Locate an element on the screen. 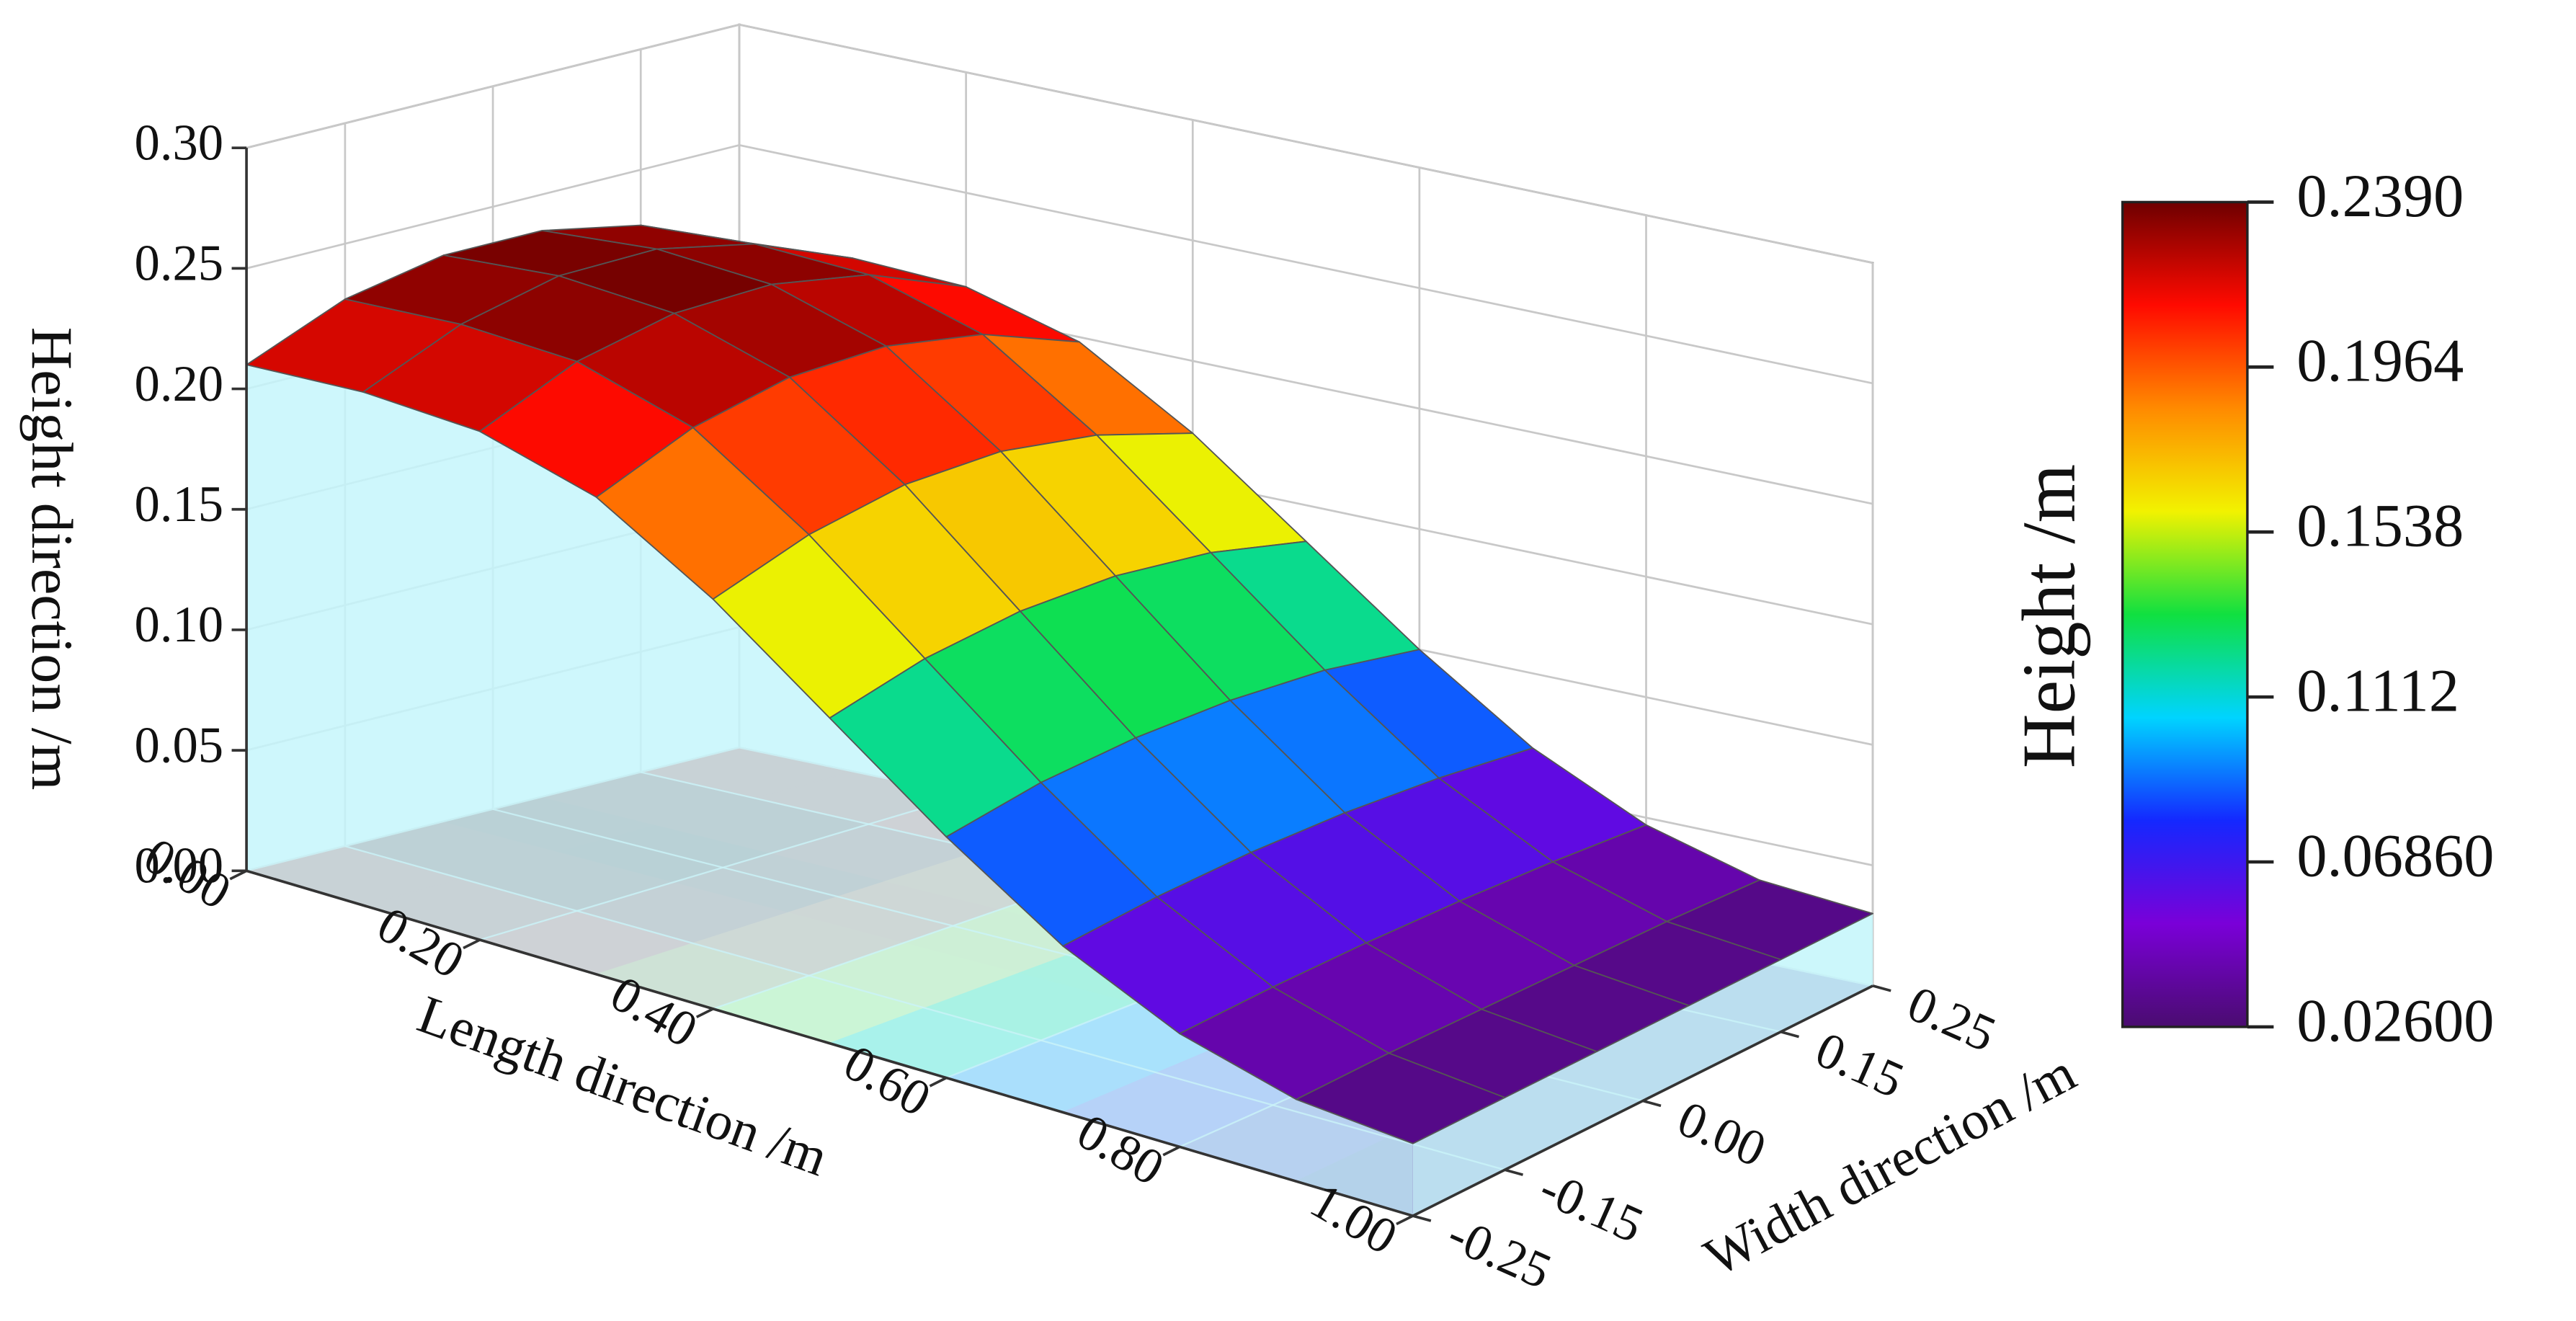  colorbar: 0.2390 0.1964 0.1538 0.1112 0.06860 0.02600 is located at coordinates (2307, 608).